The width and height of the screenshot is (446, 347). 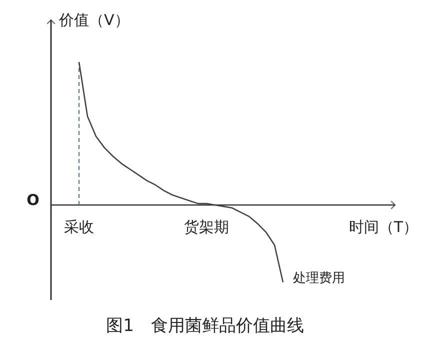 I want to click on text: O, so click(x=33, y=200).